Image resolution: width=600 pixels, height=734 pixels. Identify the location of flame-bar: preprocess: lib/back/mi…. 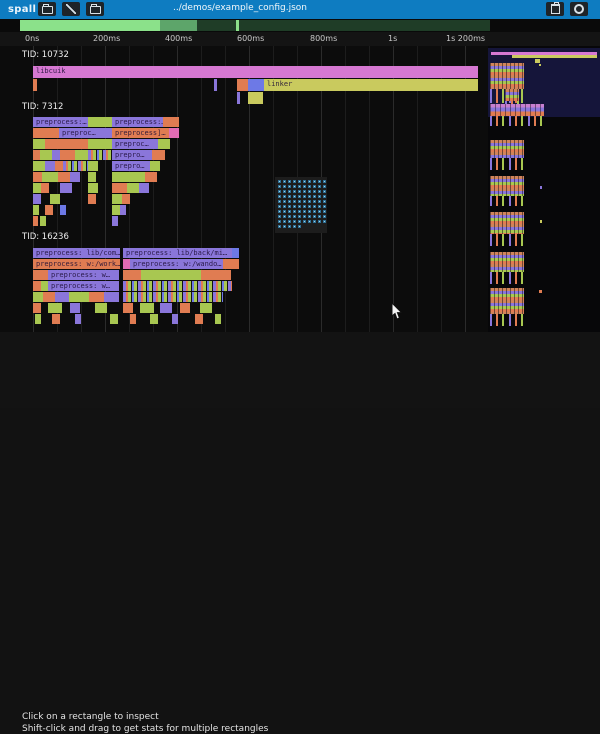
(177, 253).